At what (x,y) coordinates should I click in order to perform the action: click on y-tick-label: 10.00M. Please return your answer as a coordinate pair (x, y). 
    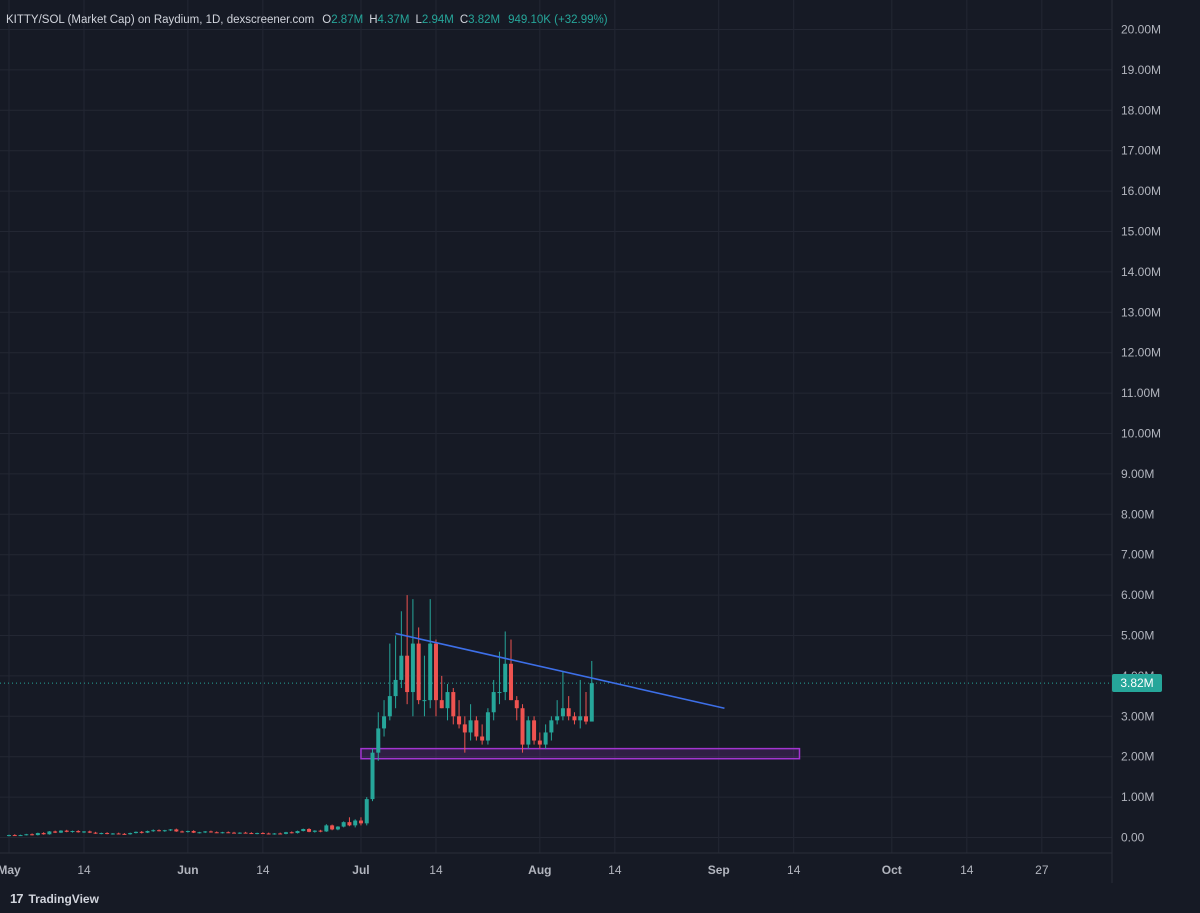
    Looking at the image, I should click on (1141, 434).